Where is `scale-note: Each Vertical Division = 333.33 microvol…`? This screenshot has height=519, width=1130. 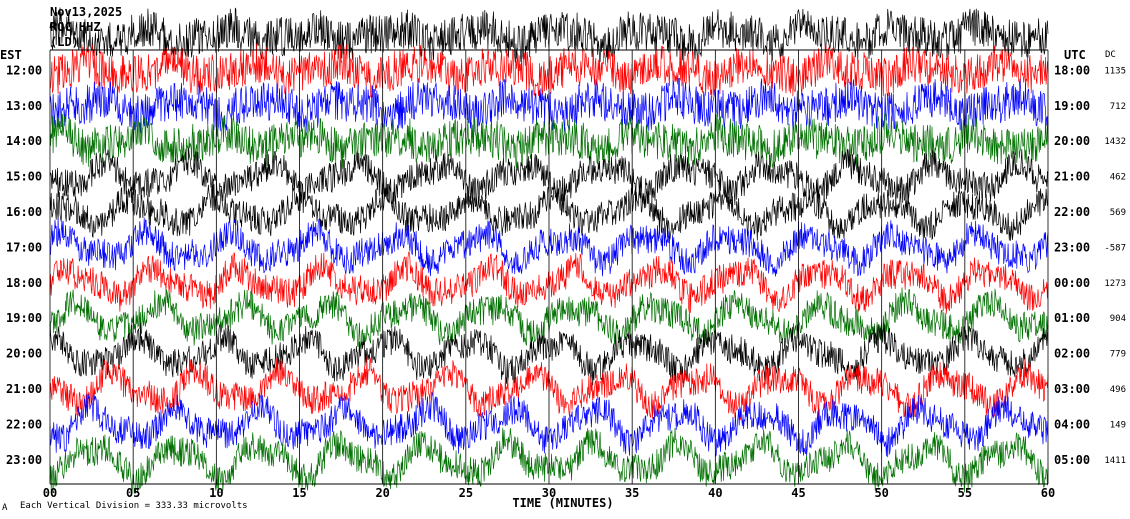 scale-note: Each Vertical Division = 333.33 microvol… is located at coordinates (134, 506).